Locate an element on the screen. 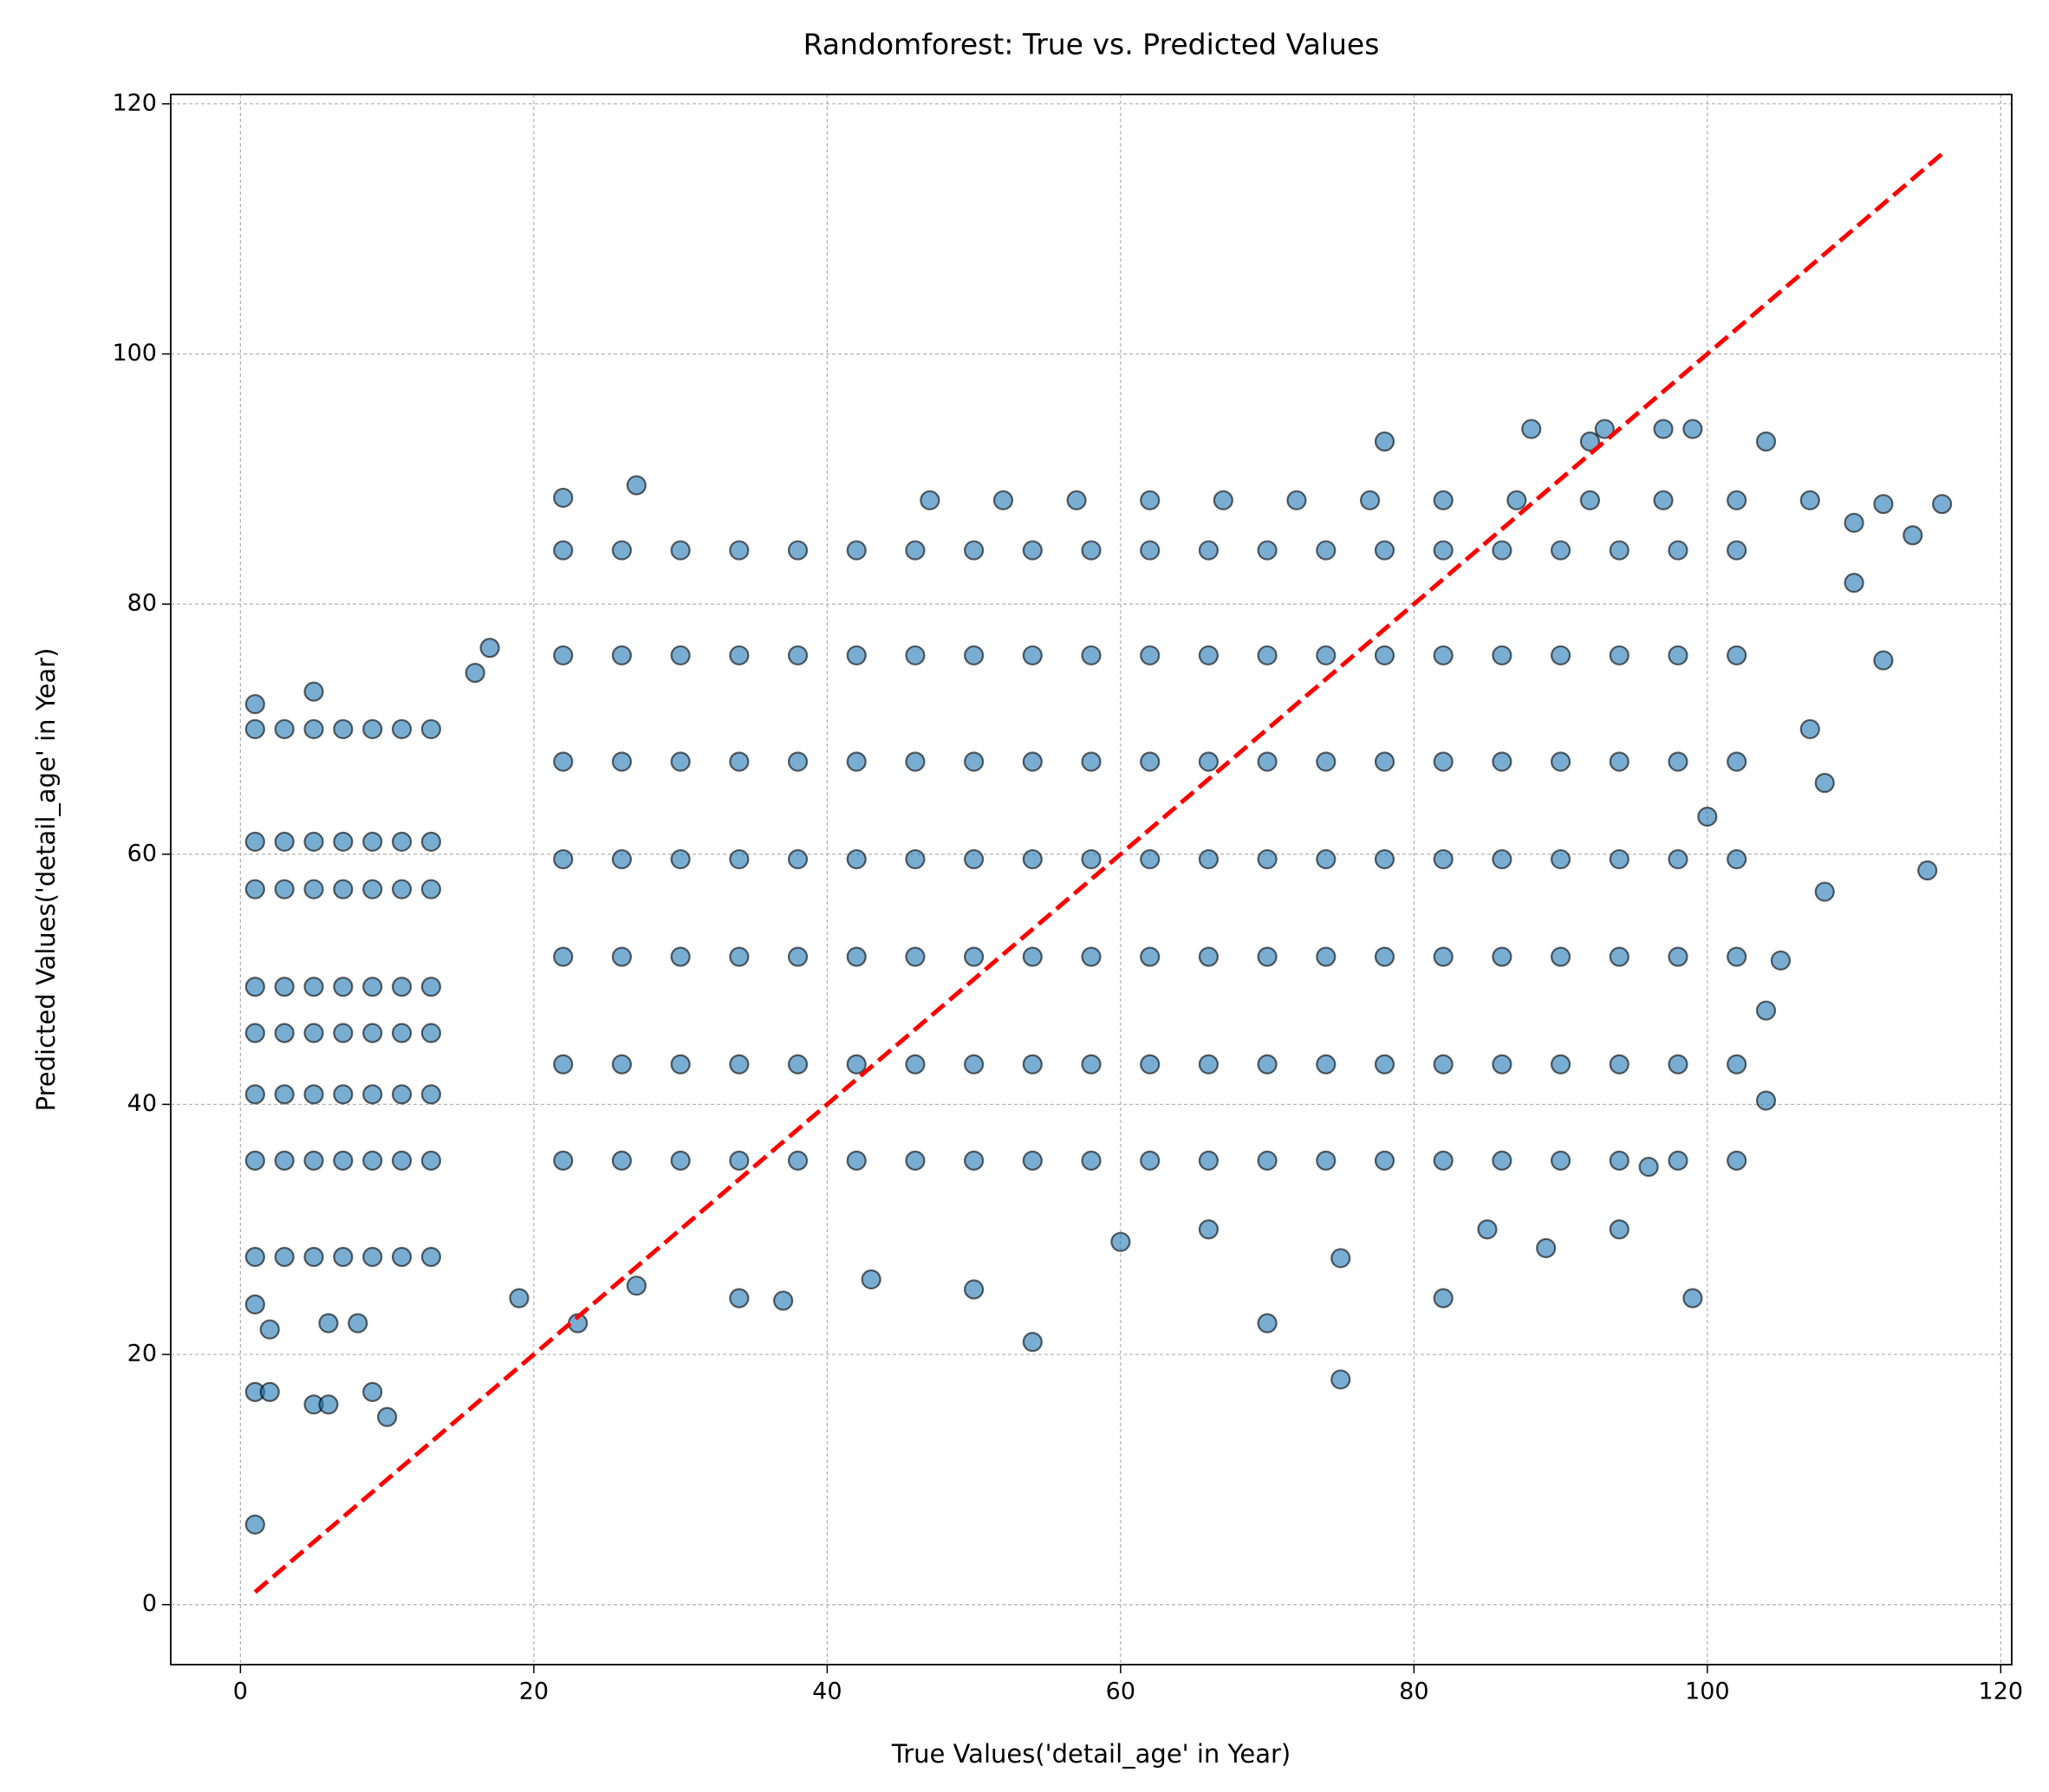 Image resolution: width=2049 pixels, height=1792 pixels. x-tick-label: 60 is located at coordinates (1120, 1691).